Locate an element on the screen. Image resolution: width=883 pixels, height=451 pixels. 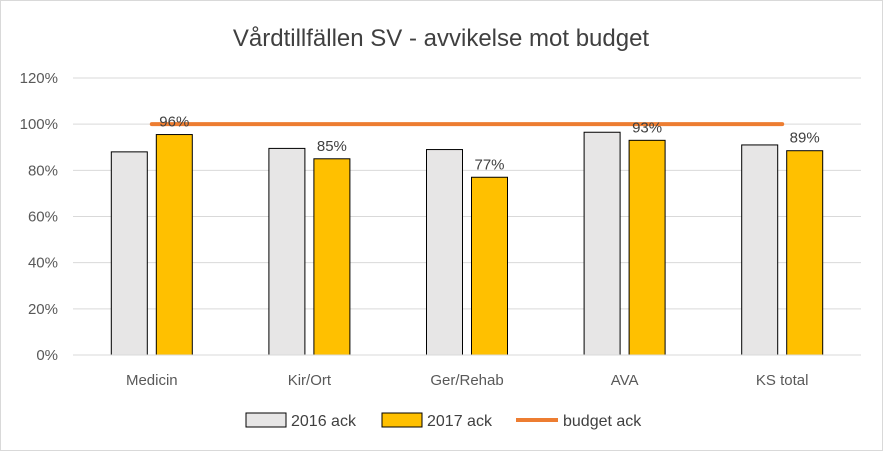
x-tick-label: Medicin is located at coordinates (152, 380).